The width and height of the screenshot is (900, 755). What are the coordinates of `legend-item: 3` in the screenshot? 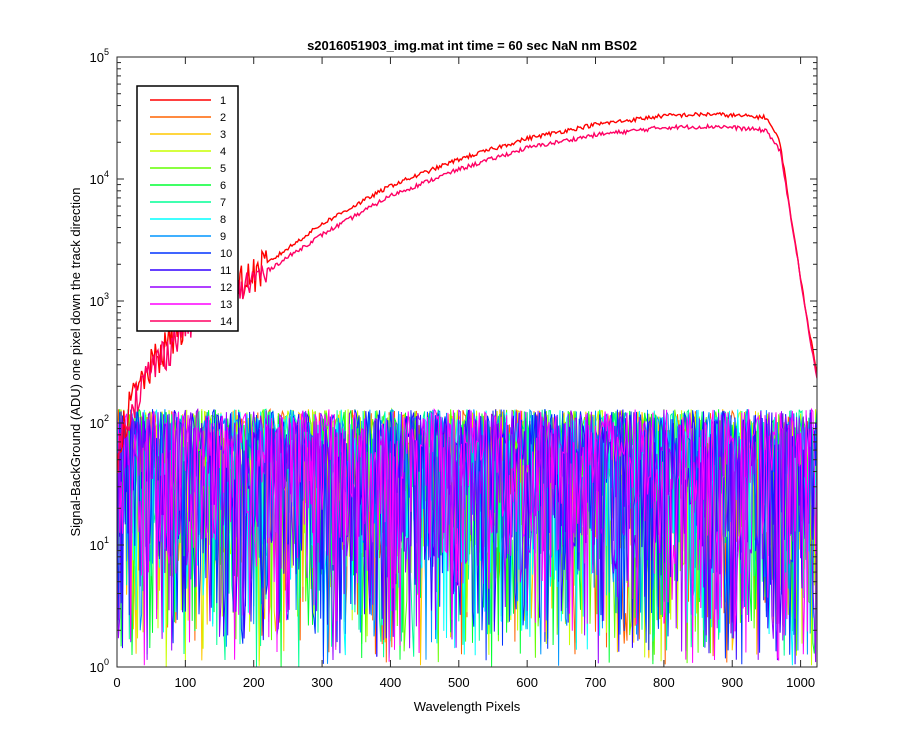 It's located at (188, 135).